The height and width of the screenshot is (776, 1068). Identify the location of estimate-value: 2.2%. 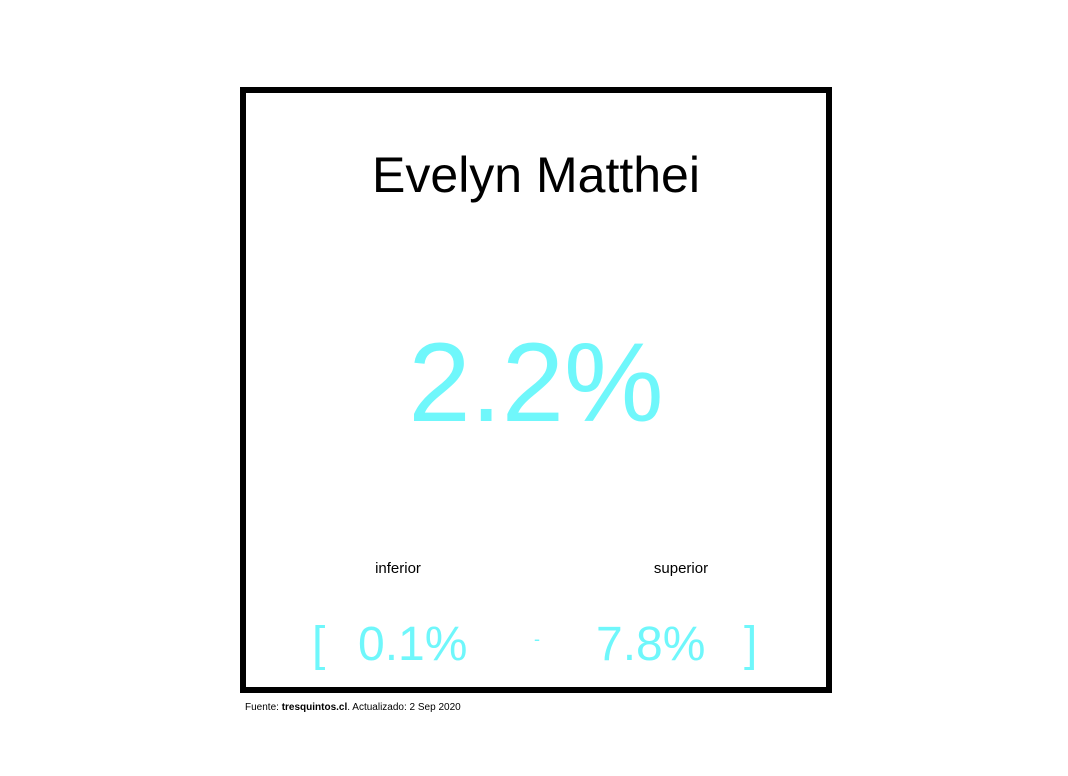
(536, 382).